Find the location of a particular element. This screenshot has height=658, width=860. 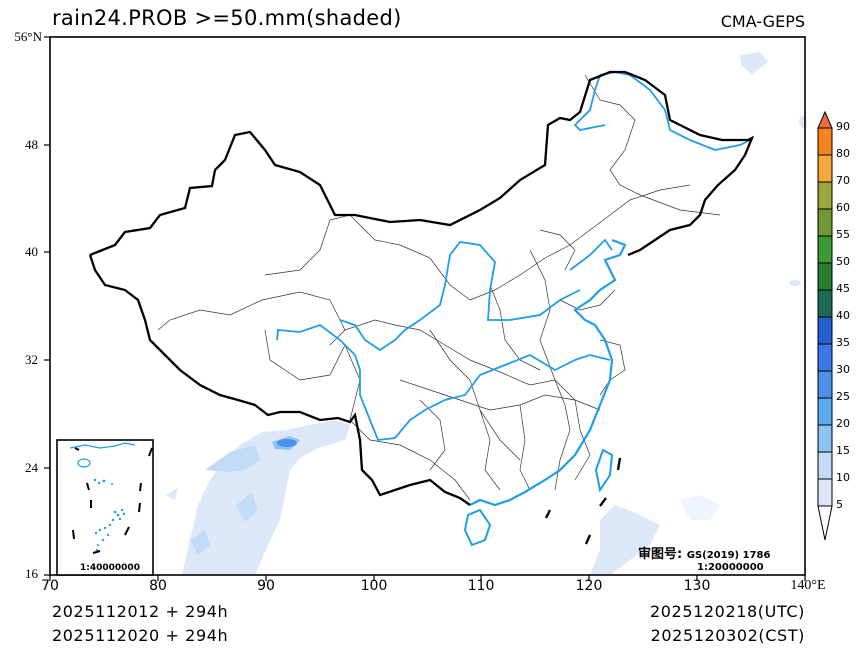

map-review-number: 审图号: GS(2019) 1786 is located at coordinates (704, 552).